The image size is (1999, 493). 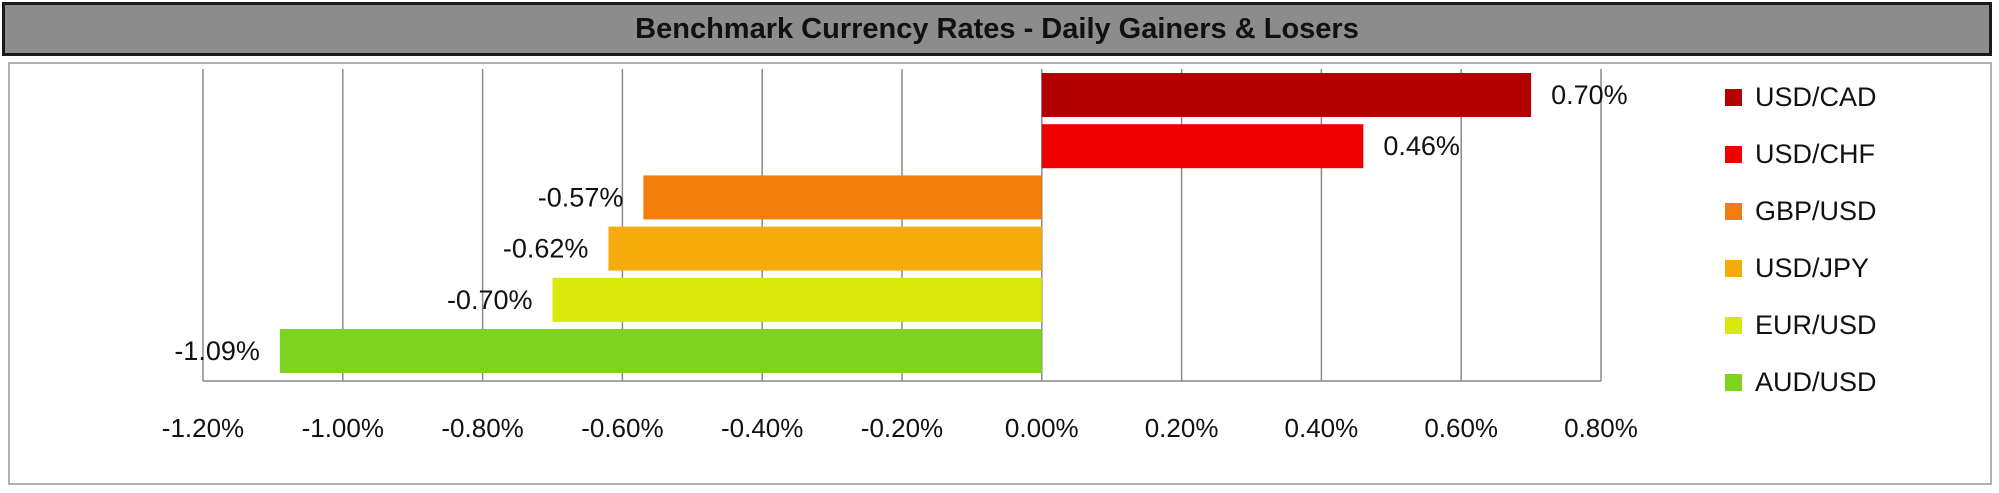 I want to click on x-tick-label: 0.60%, so click(x=1461, y=428).